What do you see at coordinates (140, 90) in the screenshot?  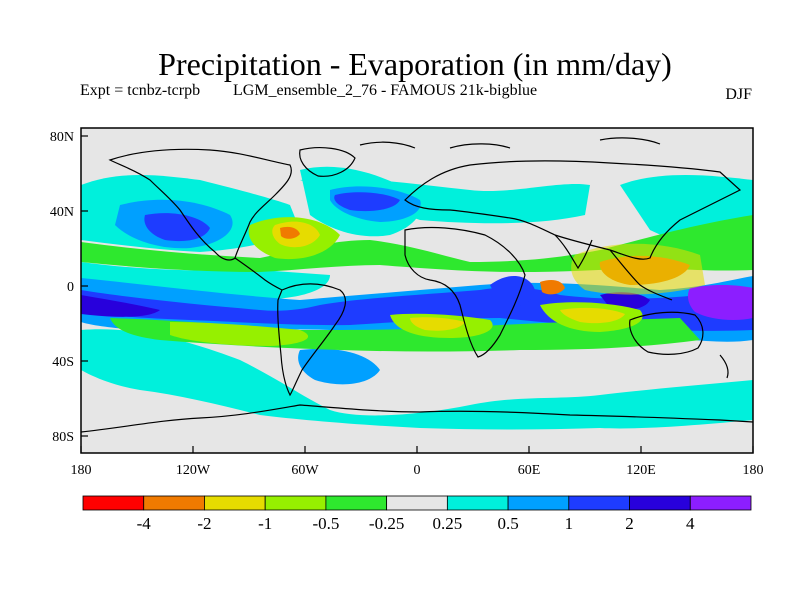 I see `experiment-label: Expt = tcnbz-tcrpb` at bounding box center [140, 90].